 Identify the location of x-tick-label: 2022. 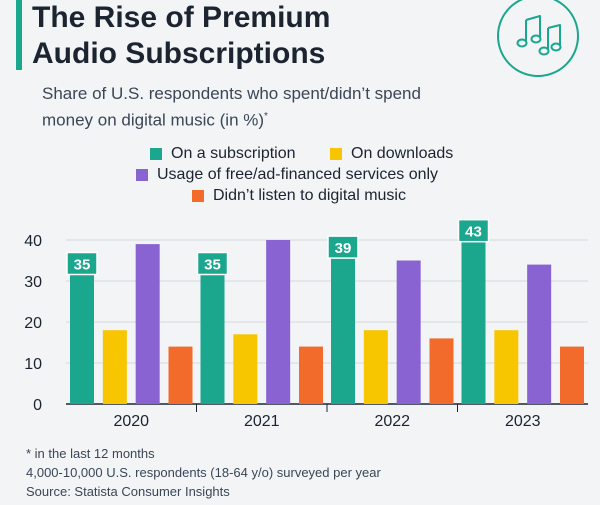
(392, 421).